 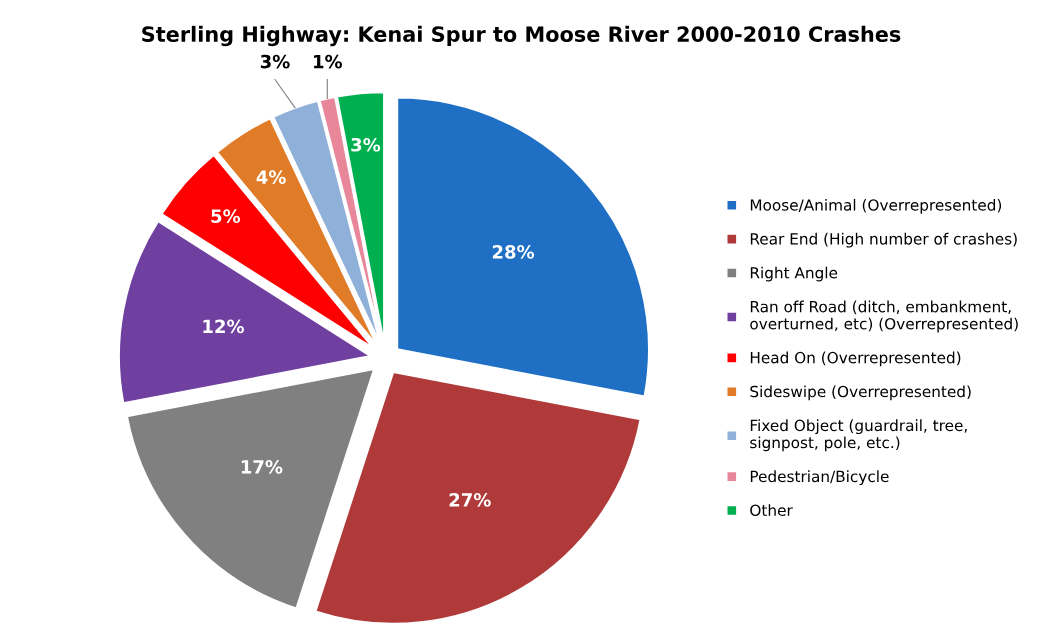 I want to click on data-label: 12%, so click(x=224, y=326).